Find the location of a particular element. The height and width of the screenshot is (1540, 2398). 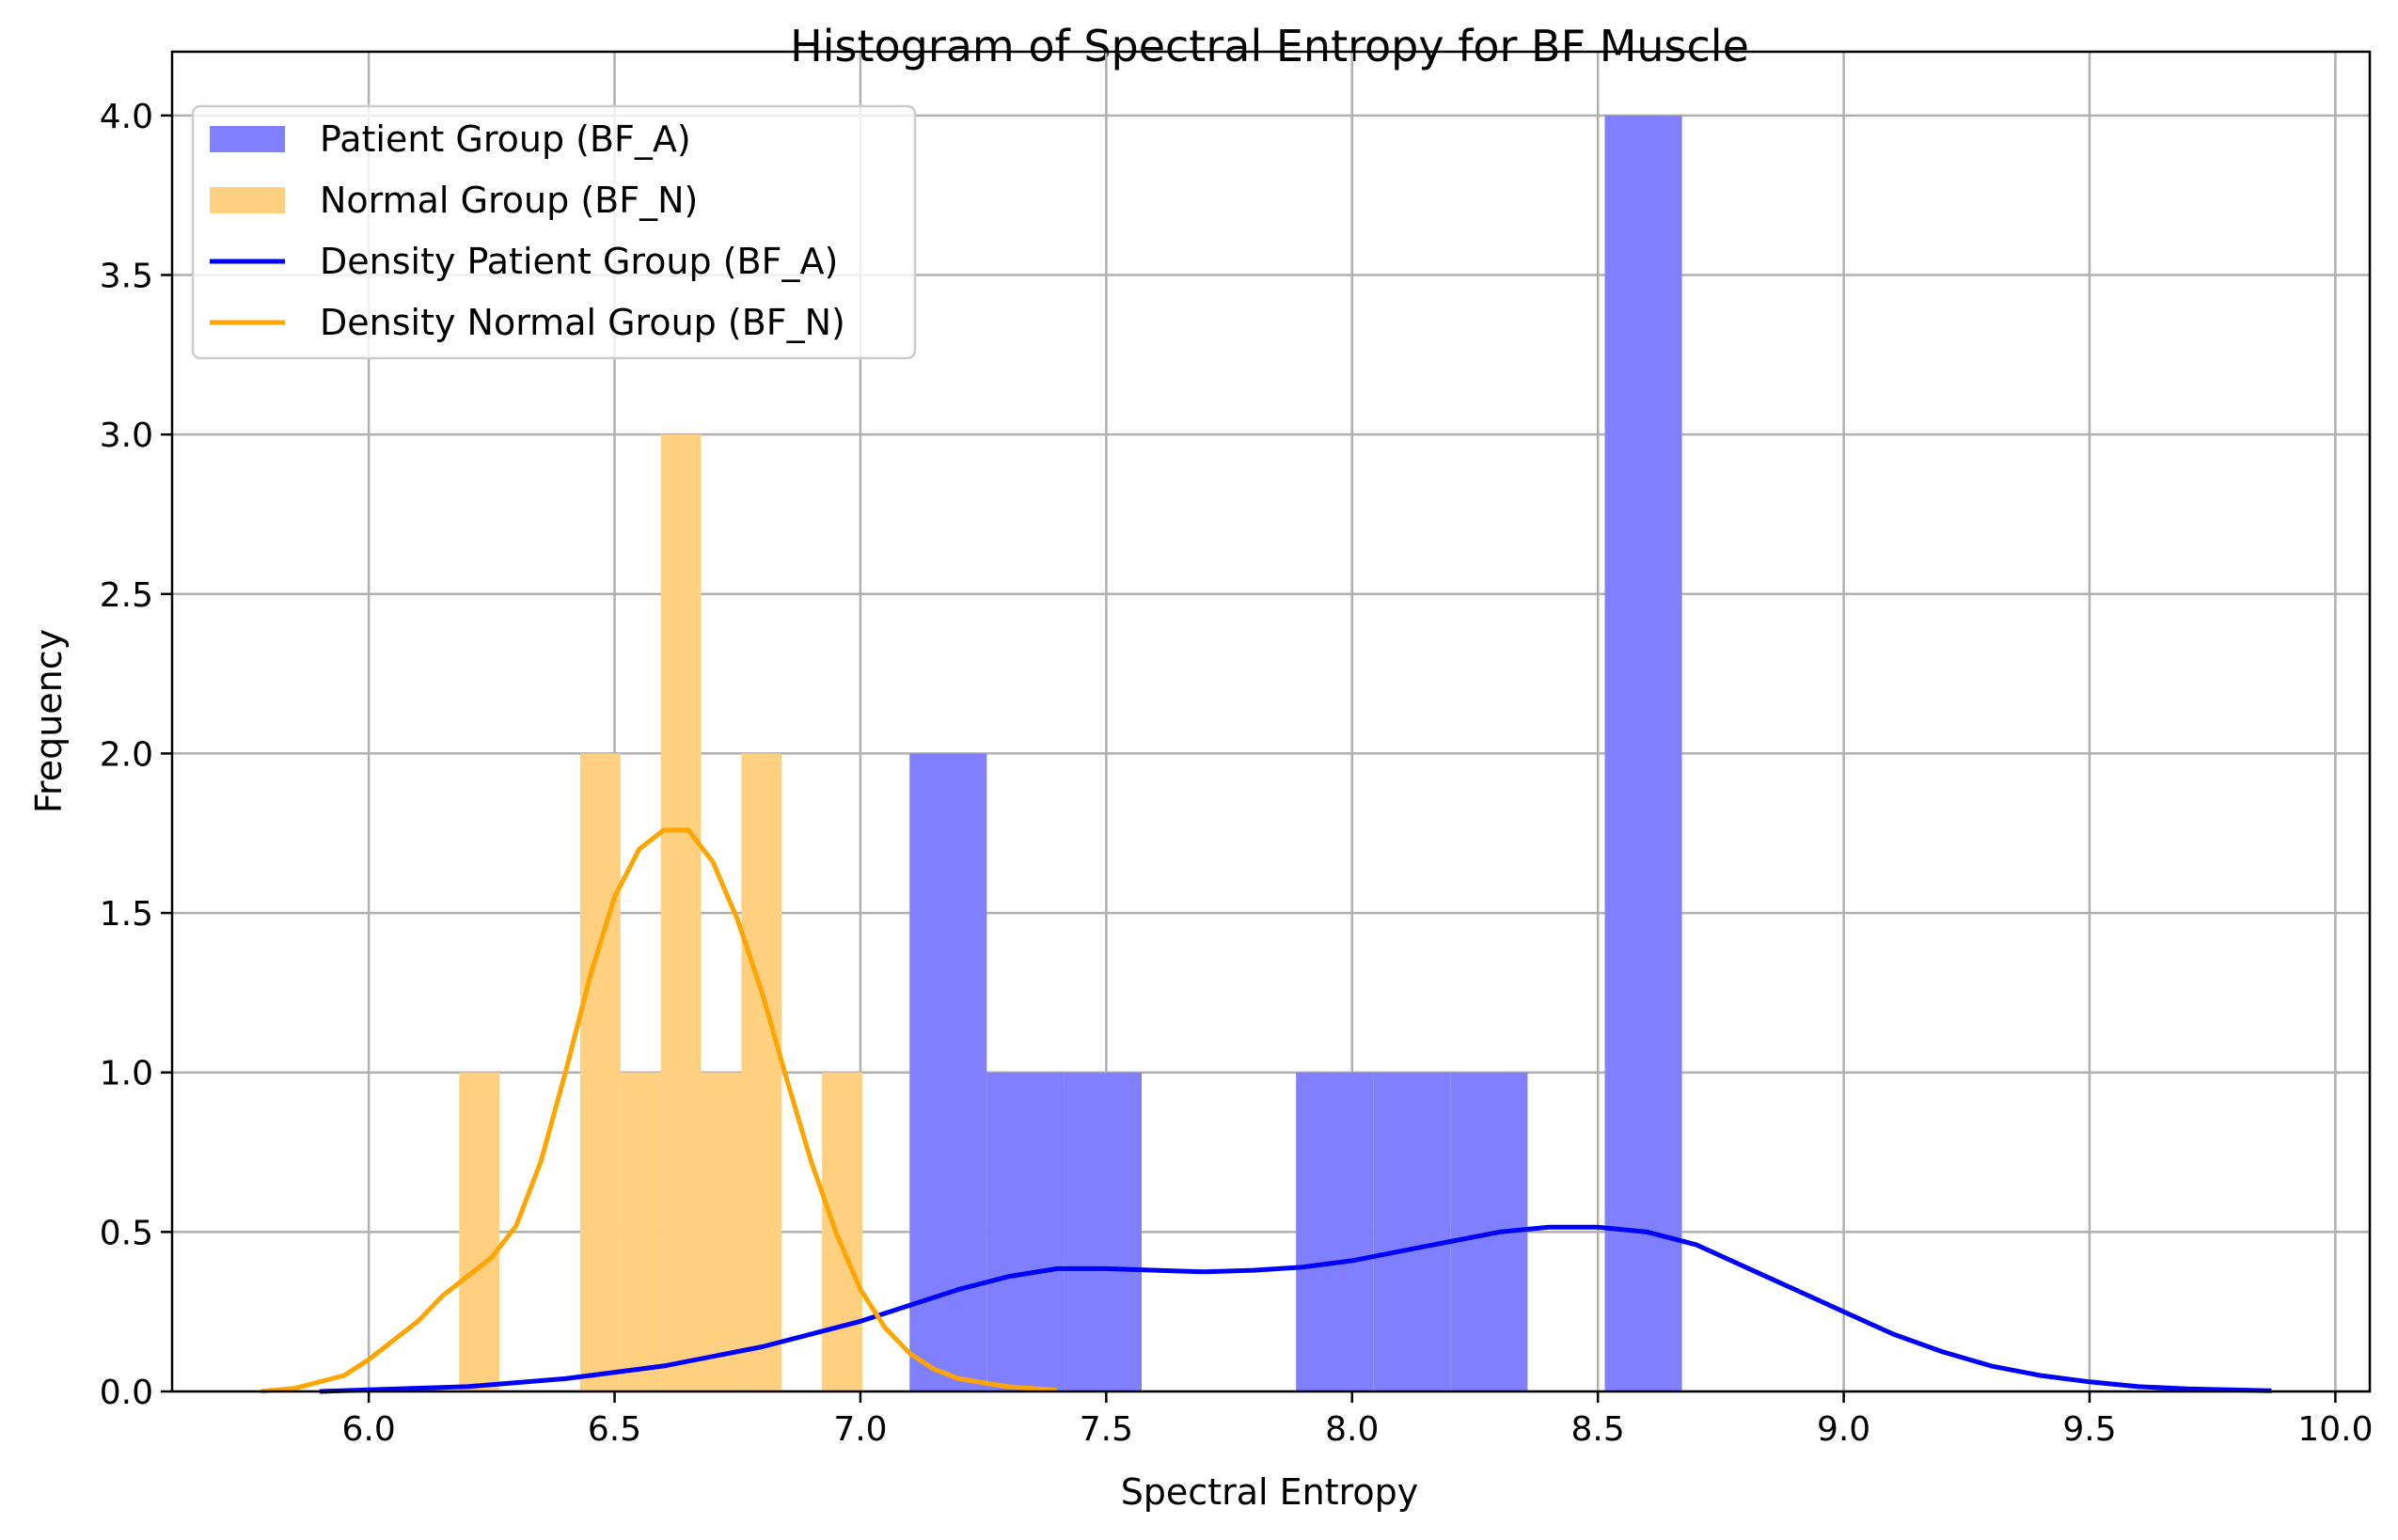

patient-density-line is located at coordinates (1296, 1309).